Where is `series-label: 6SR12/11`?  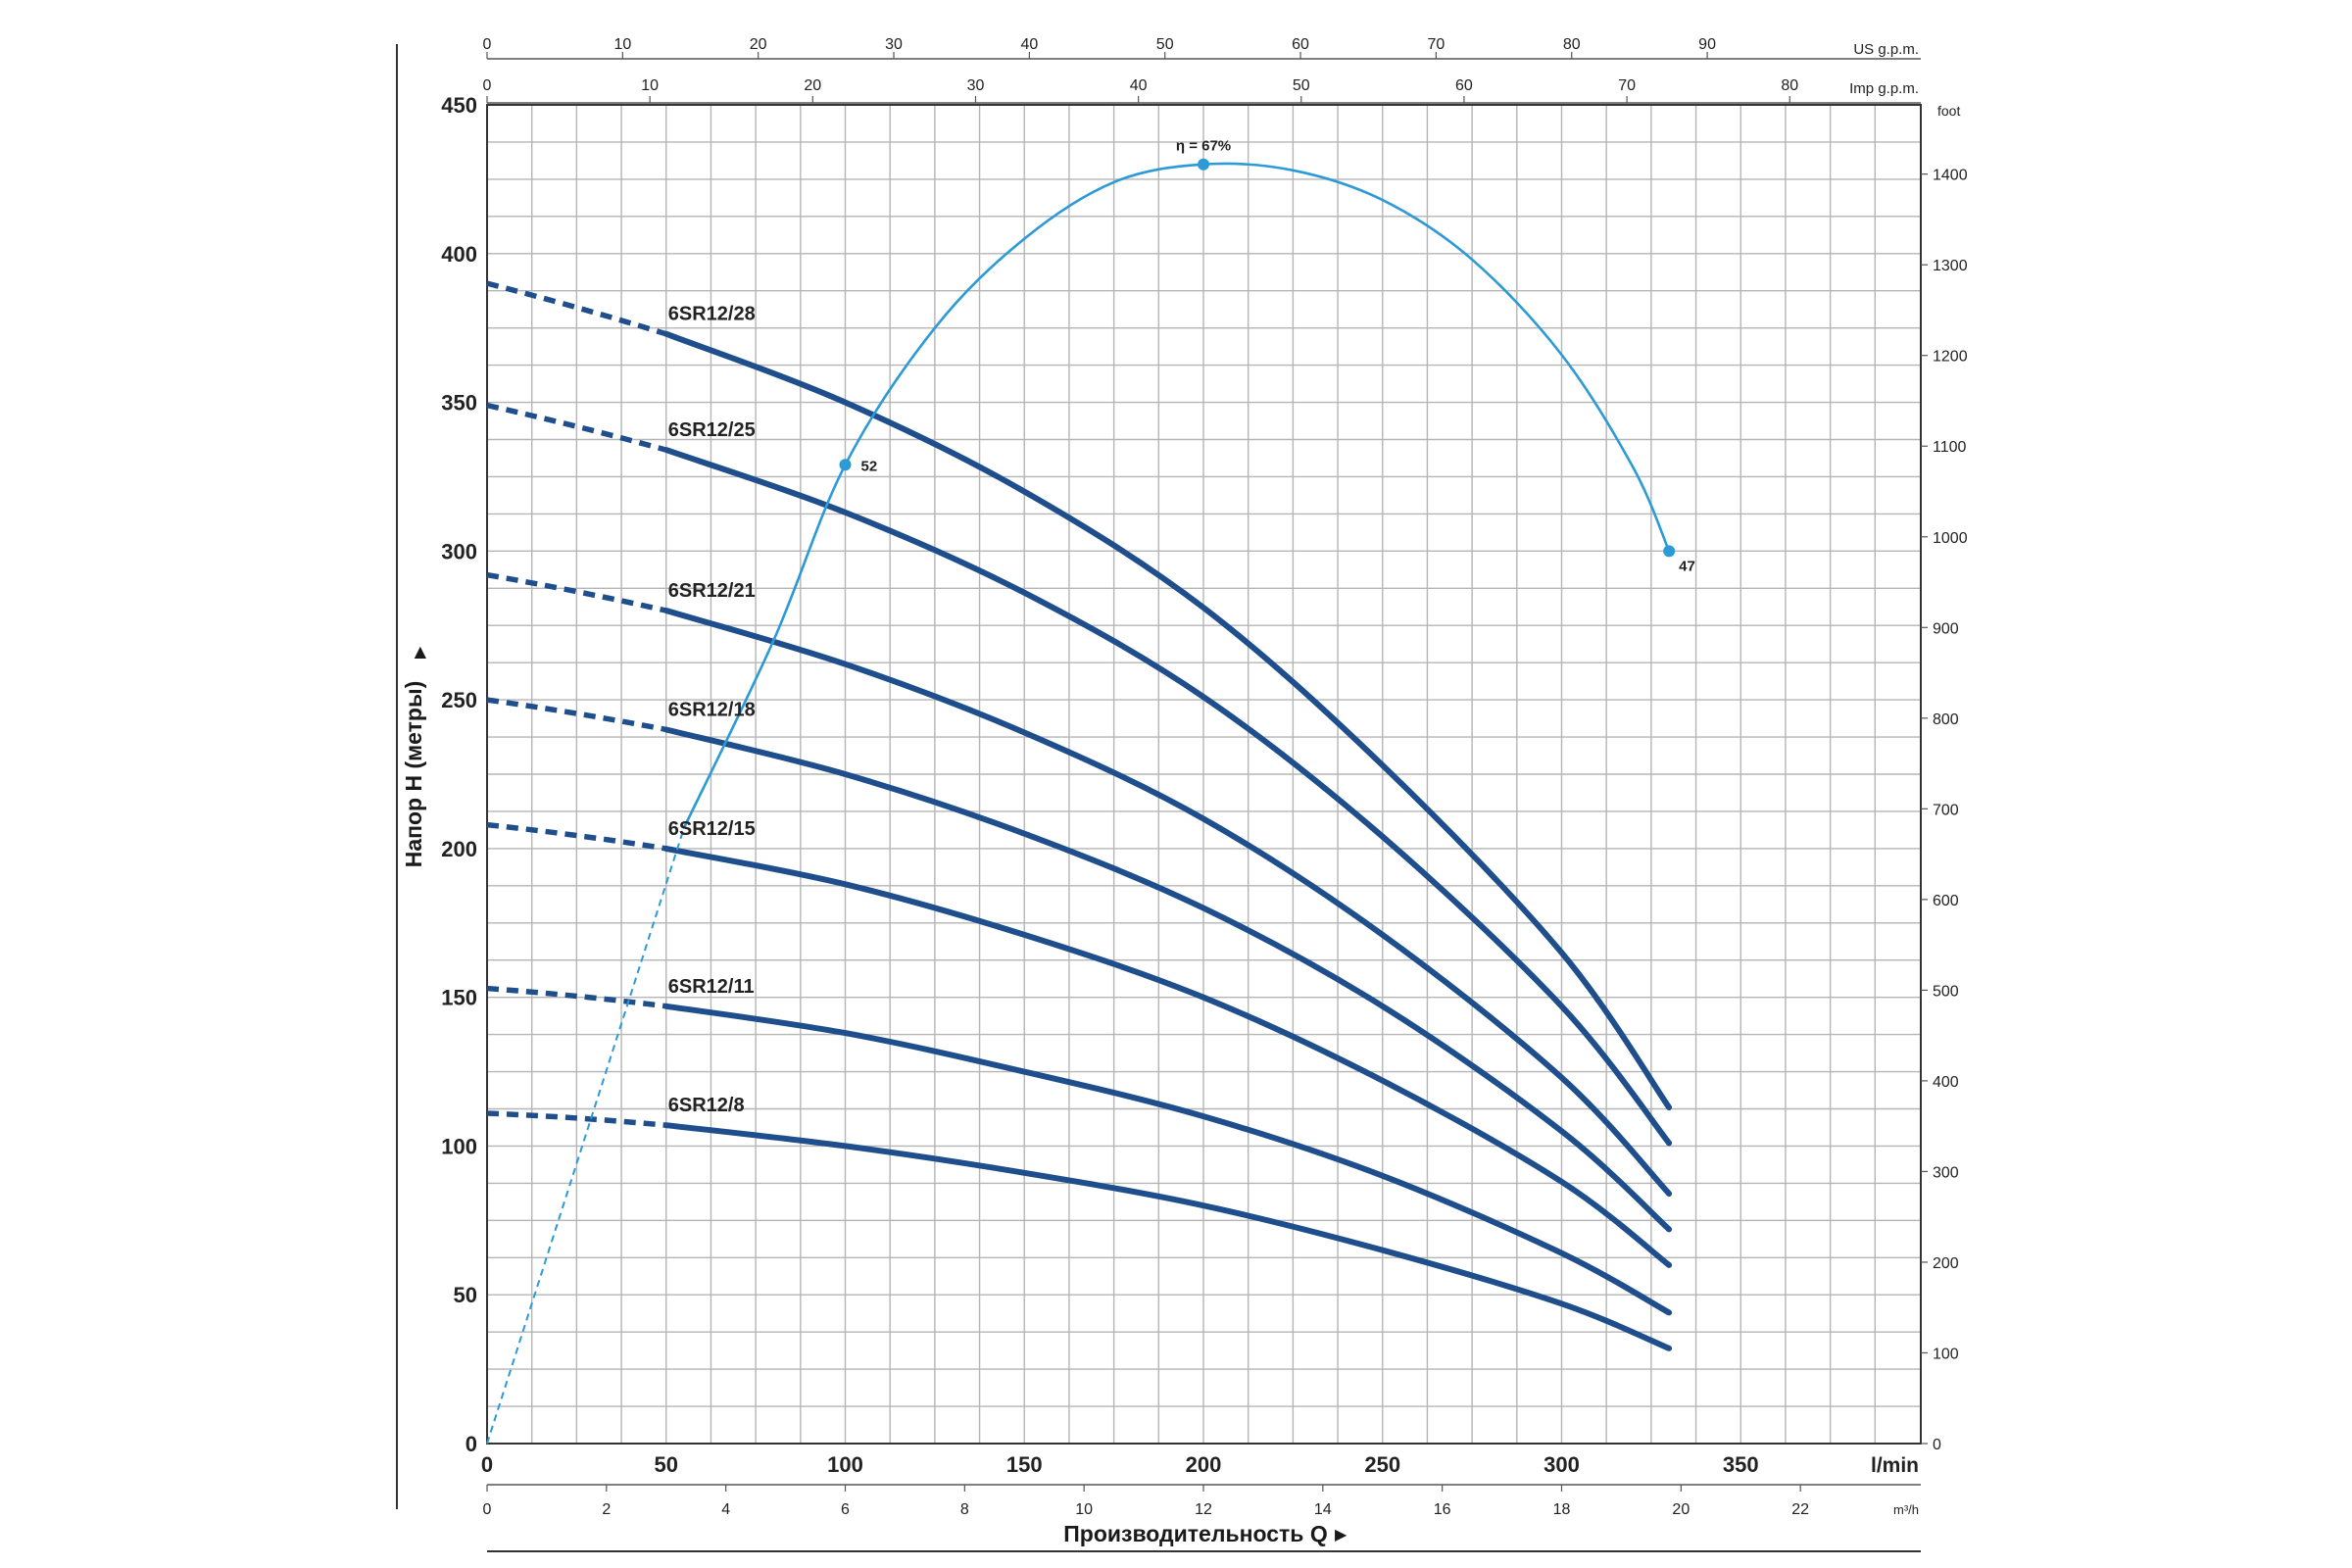
series-label: 6SR12/11 is located at coordinates (711, 987).